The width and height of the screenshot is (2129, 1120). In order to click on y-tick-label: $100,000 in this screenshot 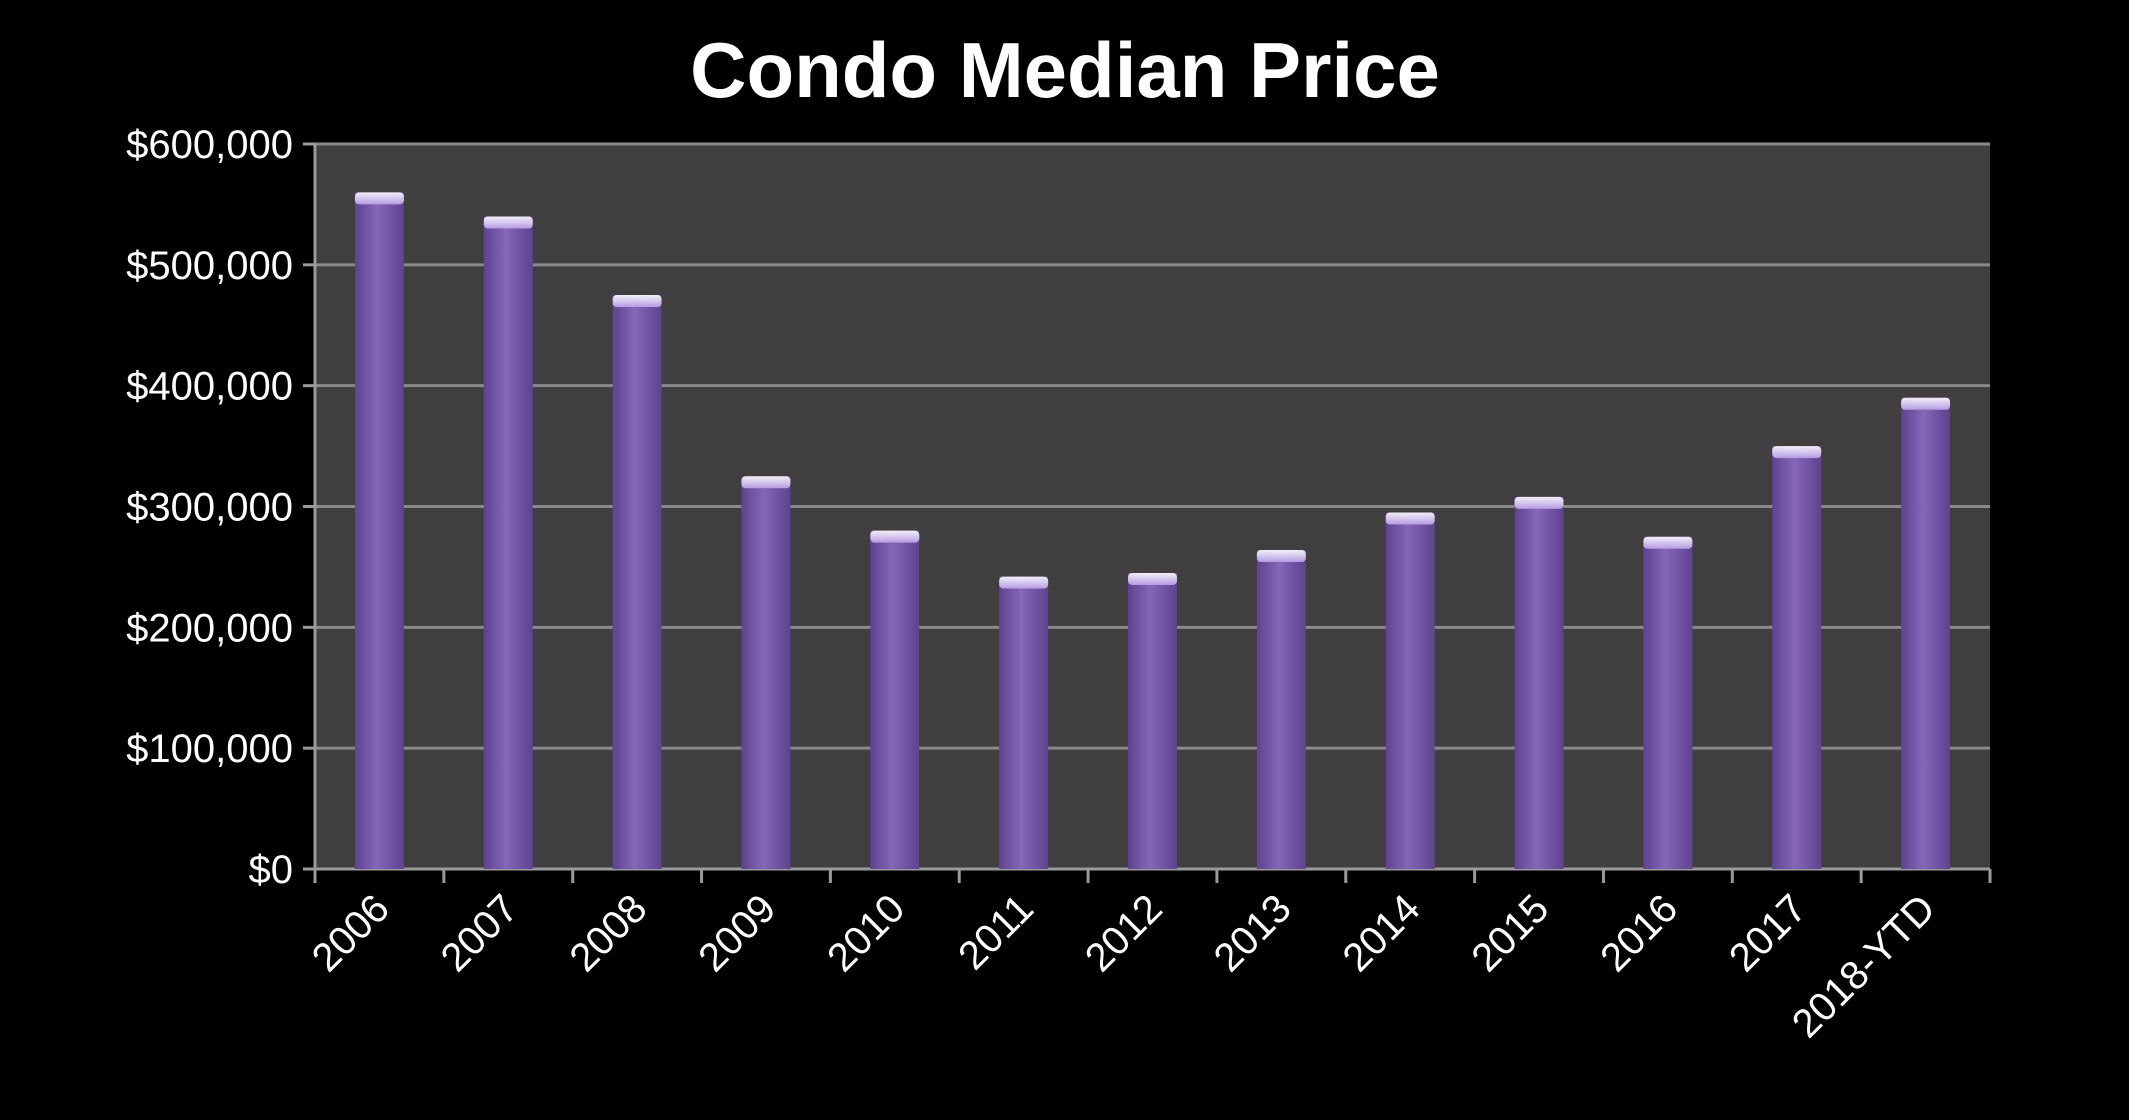, I will do `click(209, 749)`.